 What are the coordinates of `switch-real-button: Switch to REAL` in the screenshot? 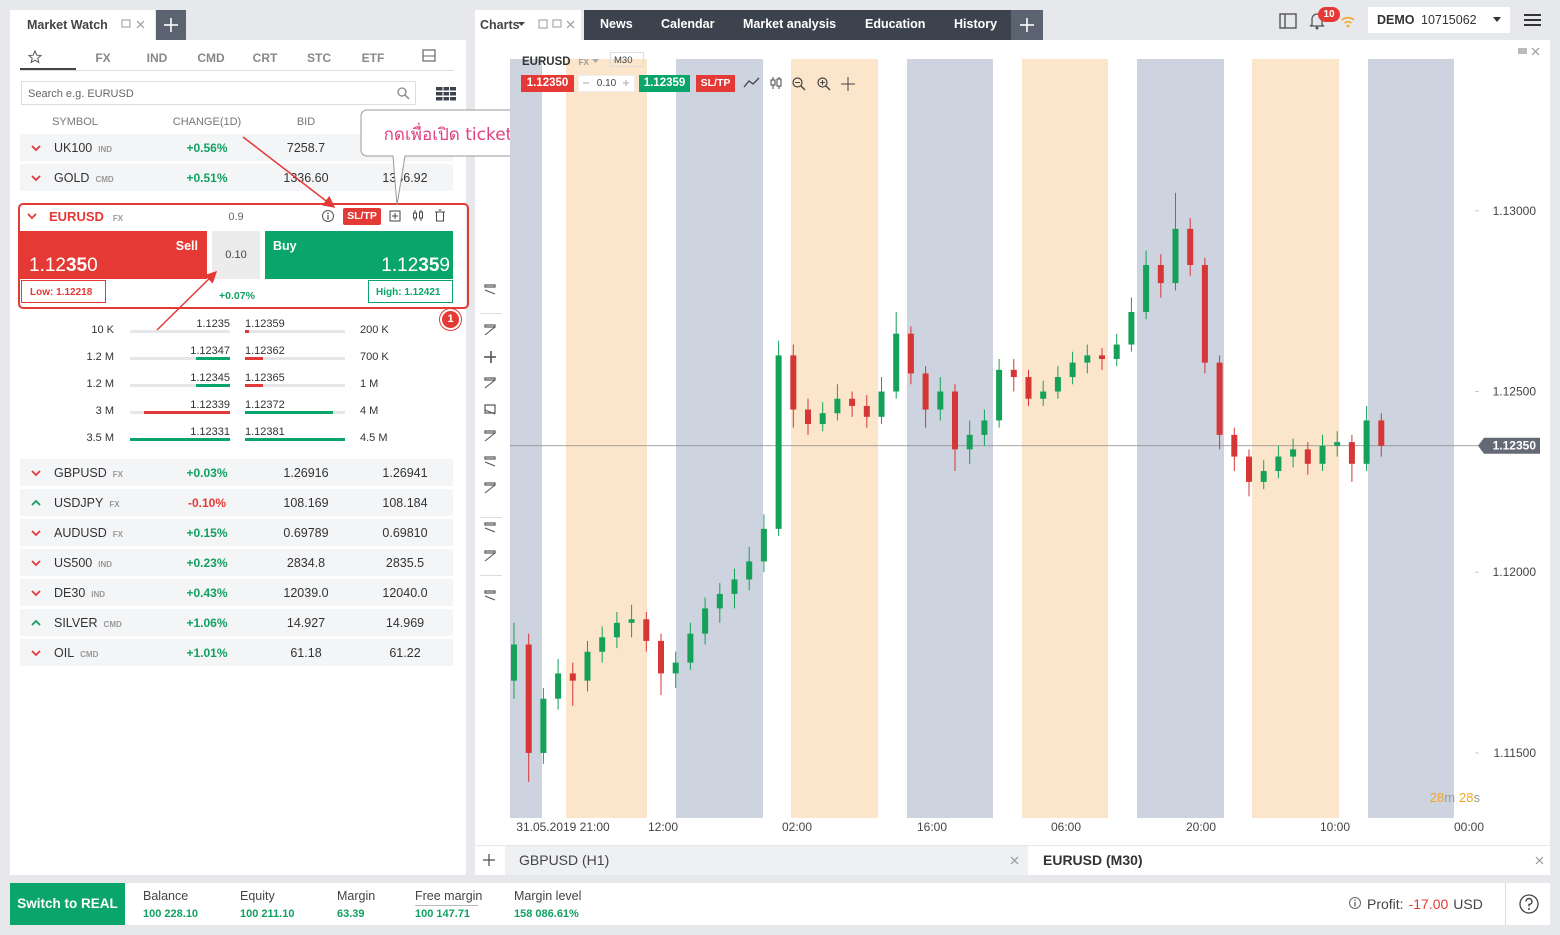 It's located at (67, 904).